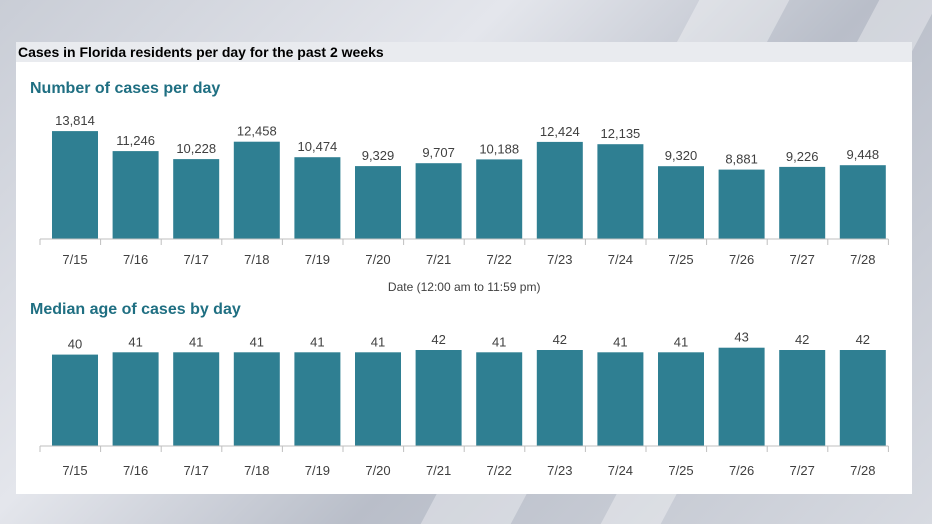  What do you see at coordinates (135, 309) in the screenshot?
I see `age-chart-title: Median age of cases by day` at bounding box center [135, 309].